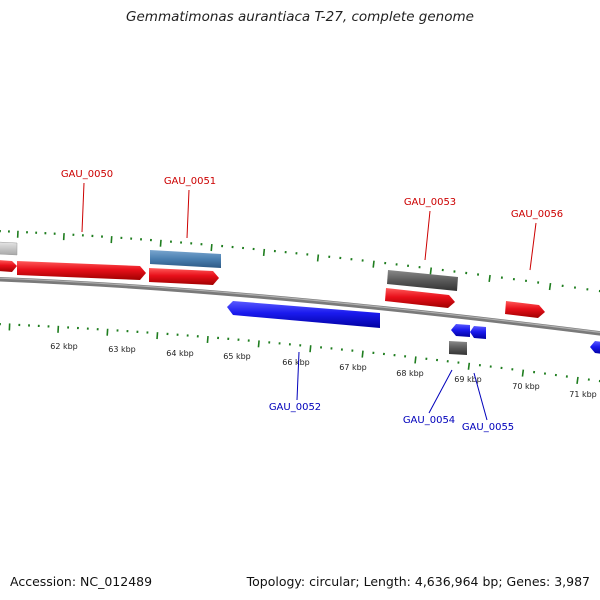 The width and height of the screenshot is (600, 600). Describe the element at coordinates (413, 328) in the screenshot. I see `reverse-strand-features` at that location.